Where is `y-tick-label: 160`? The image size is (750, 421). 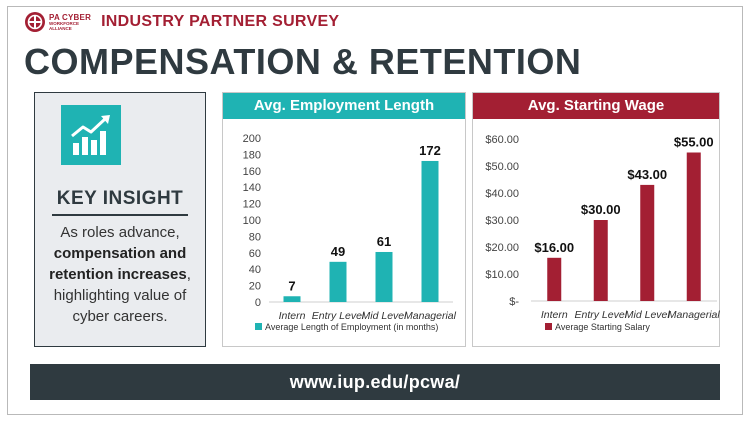 y-tick-label: 160 is located at coordinates (252, 172).